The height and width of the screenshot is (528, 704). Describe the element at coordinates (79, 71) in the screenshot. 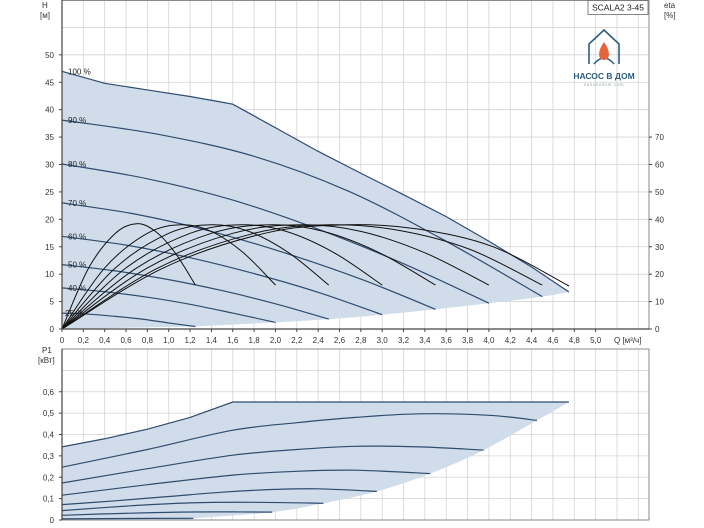

I see `speed-label: 100 %` at that location.